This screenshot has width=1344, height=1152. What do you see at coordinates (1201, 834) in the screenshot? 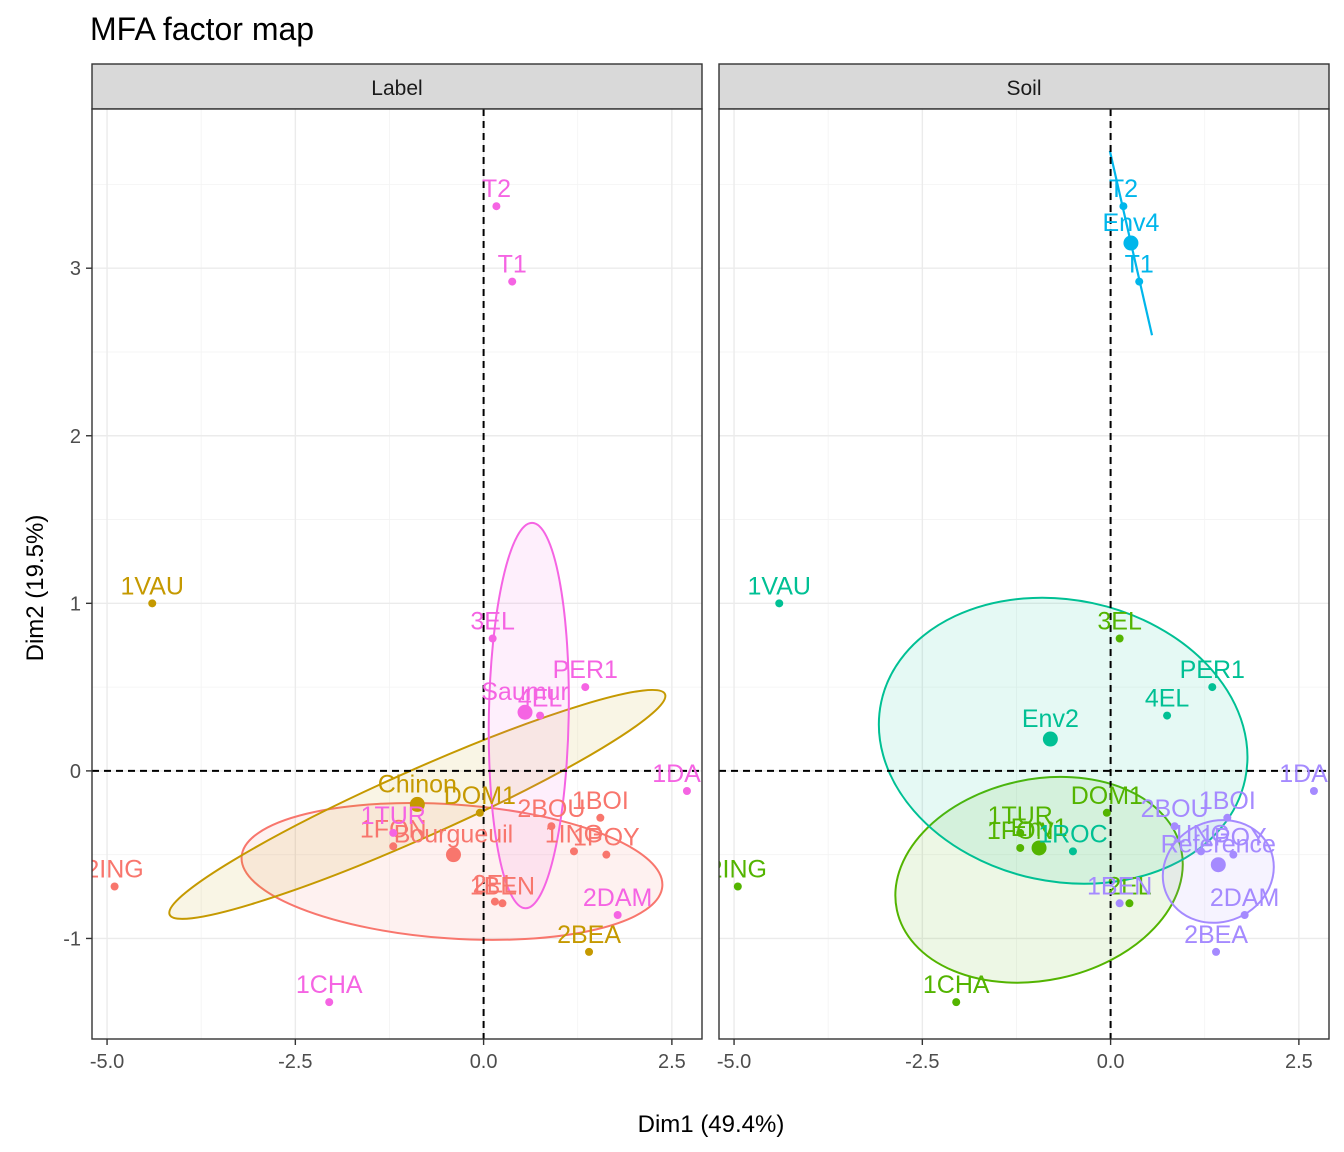
I see `point-label: 1ING` at bounding box center [1201, 834].